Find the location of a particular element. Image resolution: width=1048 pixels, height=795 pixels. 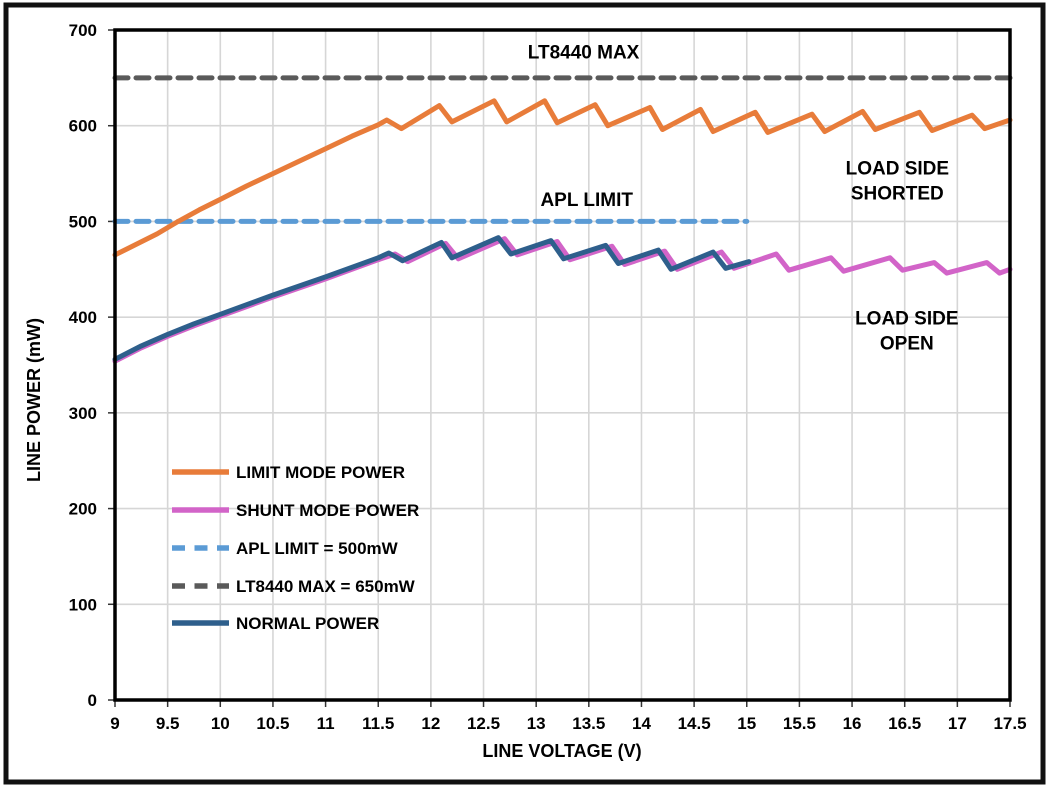

x-tick-label: 16 is located at coordinates (852, 723).